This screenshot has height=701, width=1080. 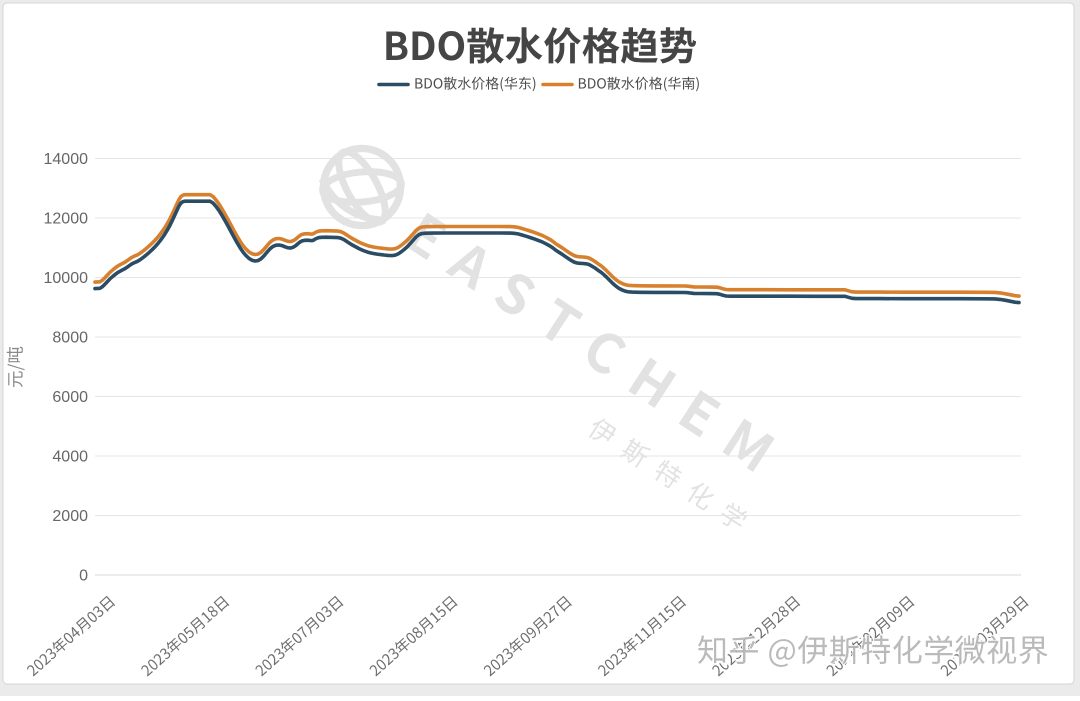 I want to click on svg-text: 12000, so click(x=66, y=218).